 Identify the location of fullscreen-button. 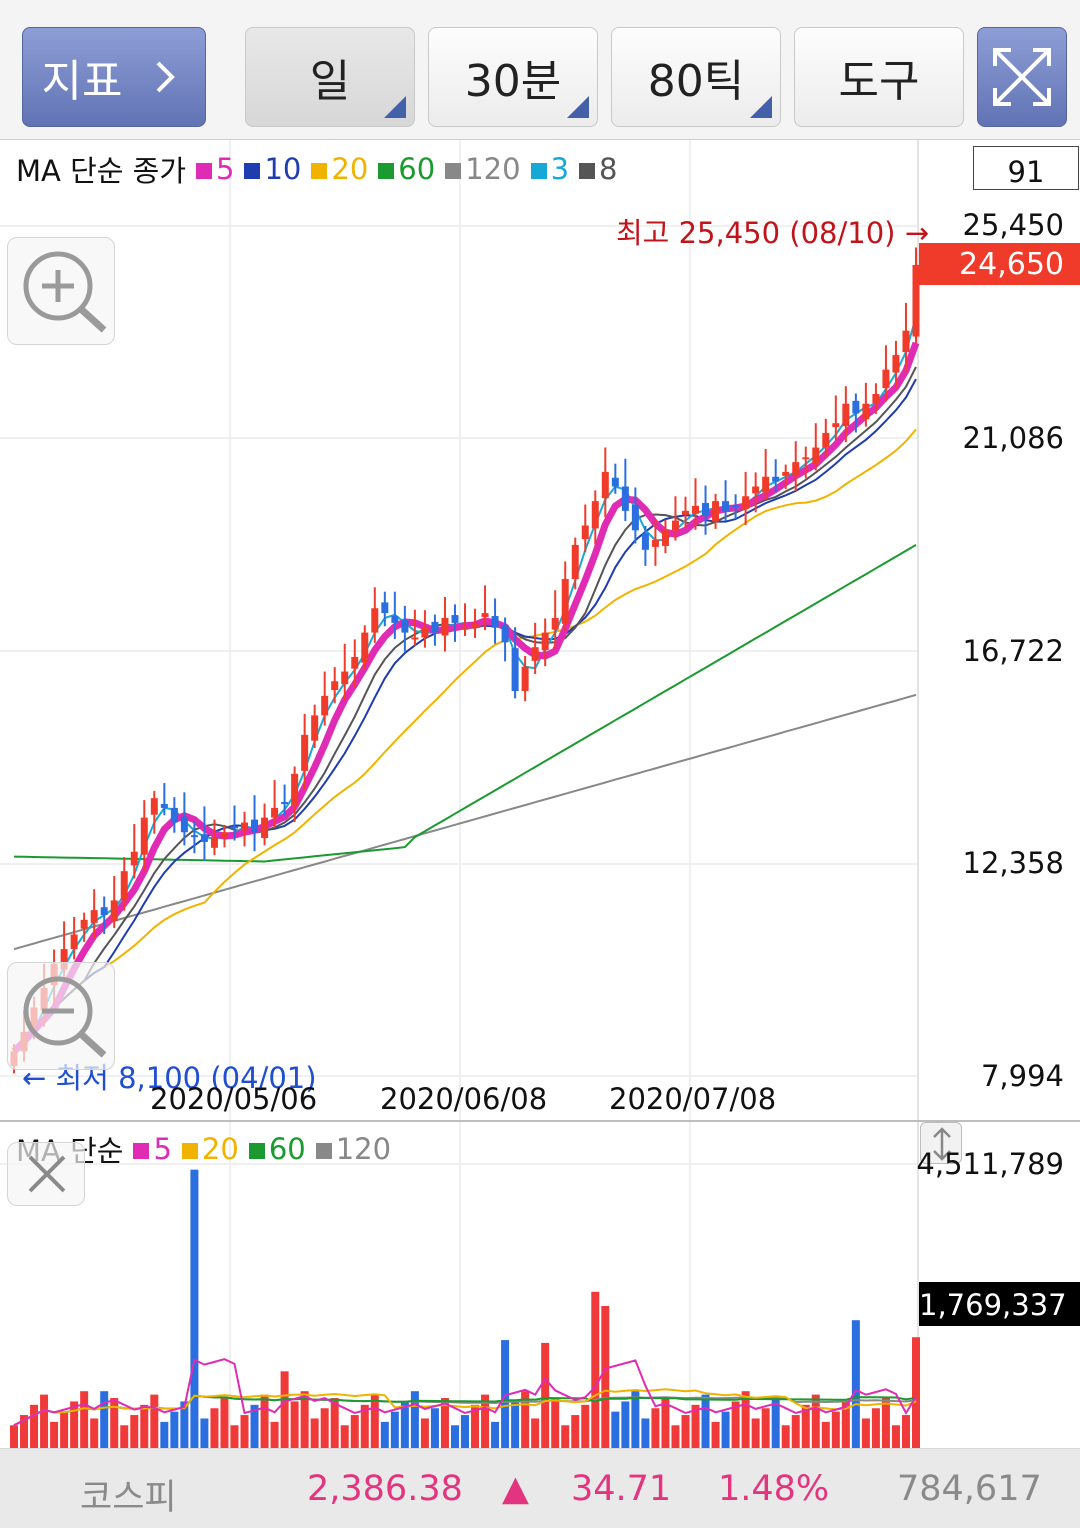
(1022, 77).